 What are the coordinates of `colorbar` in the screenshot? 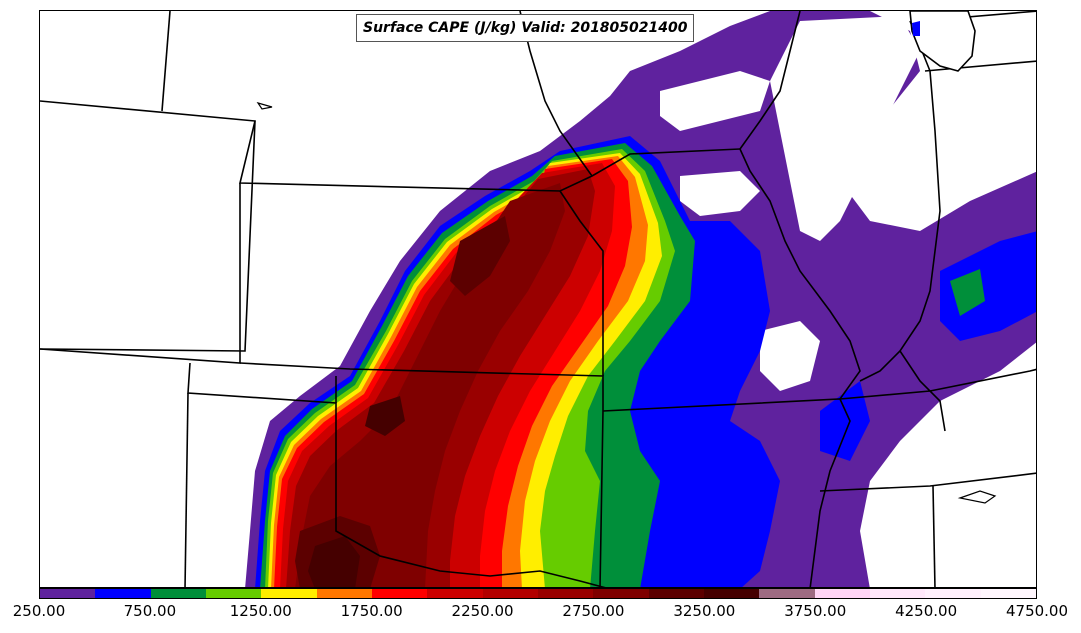 It's located at (538, 593).